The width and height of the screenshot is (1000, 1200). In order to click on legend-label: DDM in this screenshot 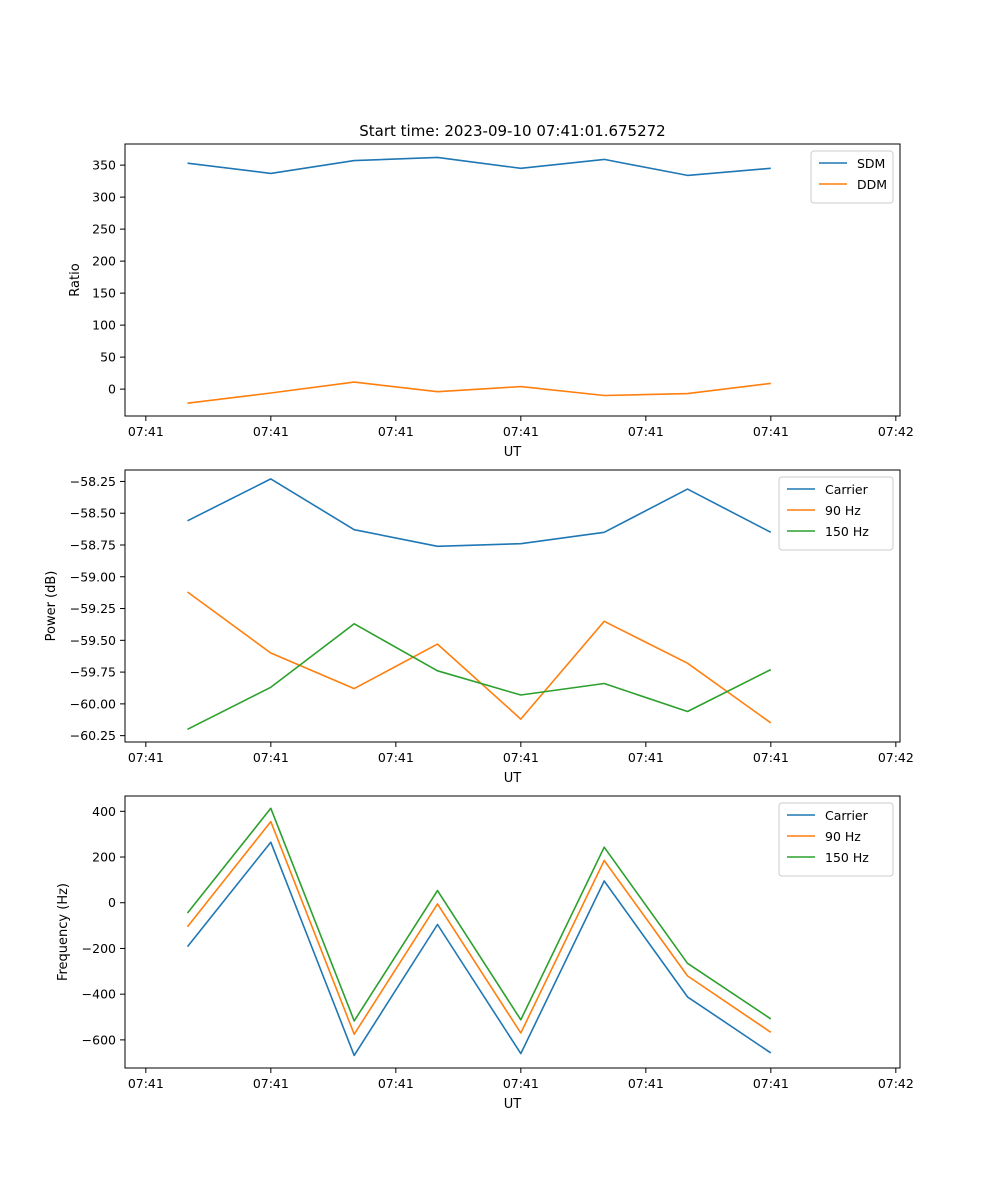, I will do `click(872, 184)`.